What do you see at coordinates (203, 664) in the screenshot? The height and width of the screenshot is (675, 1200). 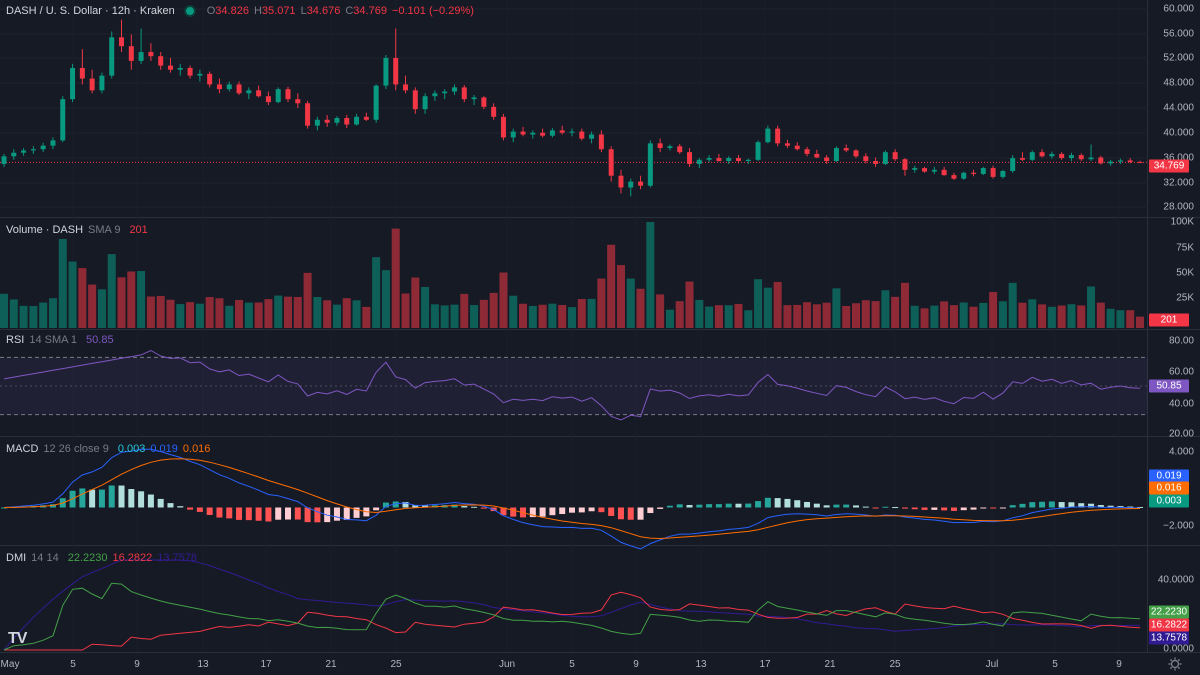 I see `time-tick: 13` at bounding box center [203, 664].